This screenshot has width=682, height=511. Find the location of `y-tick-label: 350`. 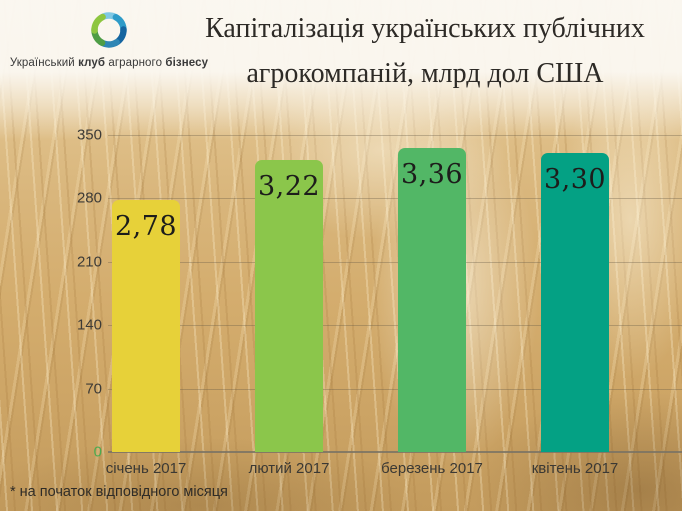

y-tick-label: 350 is located at coordinates (89, 135).